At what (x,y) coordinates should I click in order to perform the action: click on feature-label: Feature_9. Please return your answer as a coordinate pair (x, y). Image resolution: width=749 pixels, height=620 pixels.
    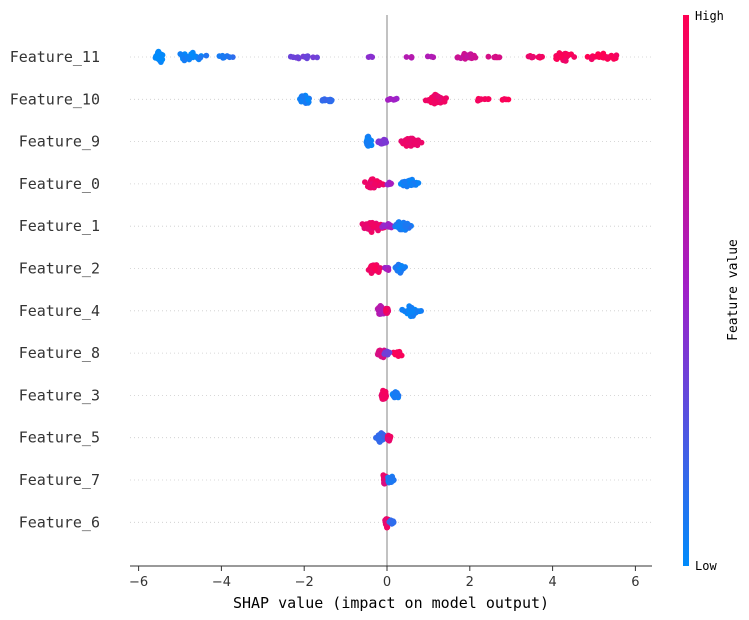
    Looking at the image, I should click on (59, 142).